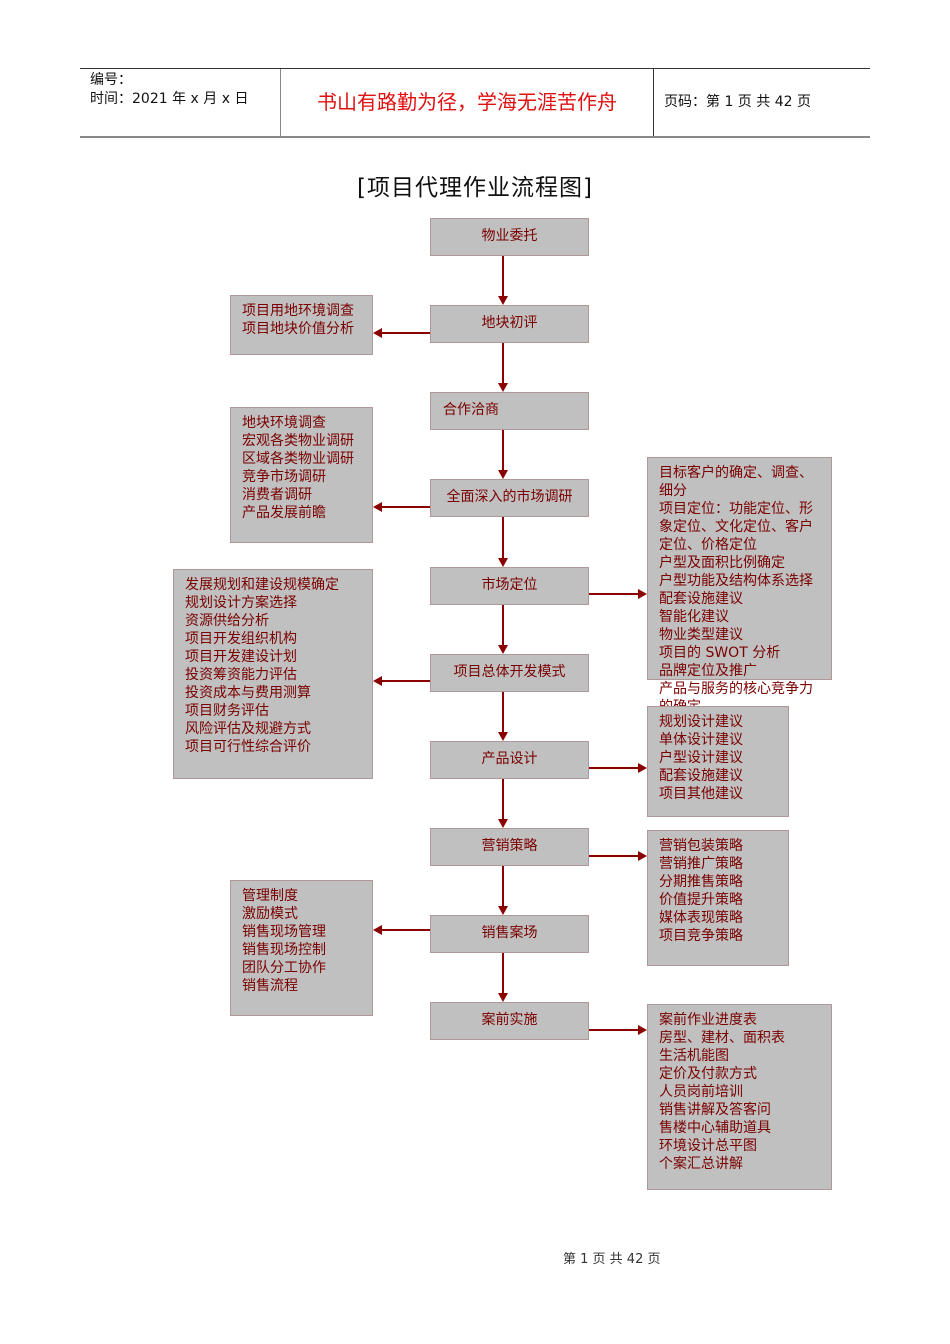 The width and height of the screenshot is (950, 1344). I want to click on detail-item: 宏观各类物业调研, so click(298, 441).